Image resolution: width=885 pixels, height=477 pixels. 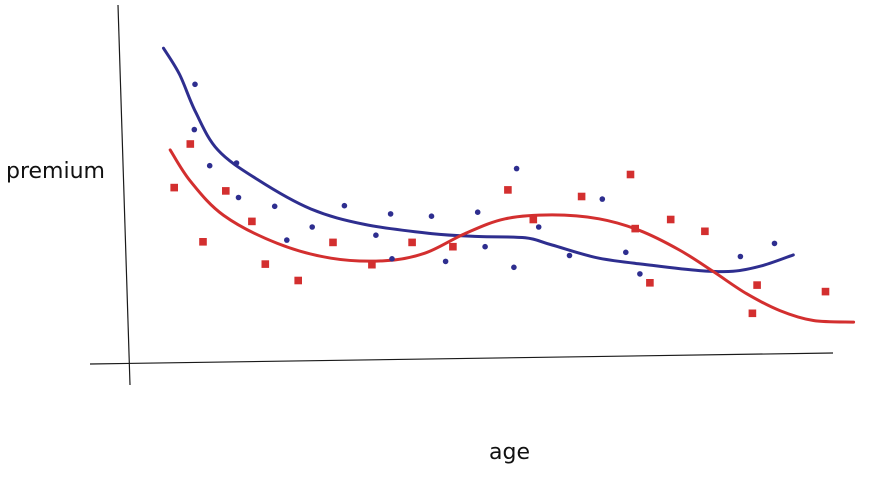 What do you see at coordinates (509, 452) in the screenshot?
I see `x-axis-label: age` at bounding box center [509, 452].